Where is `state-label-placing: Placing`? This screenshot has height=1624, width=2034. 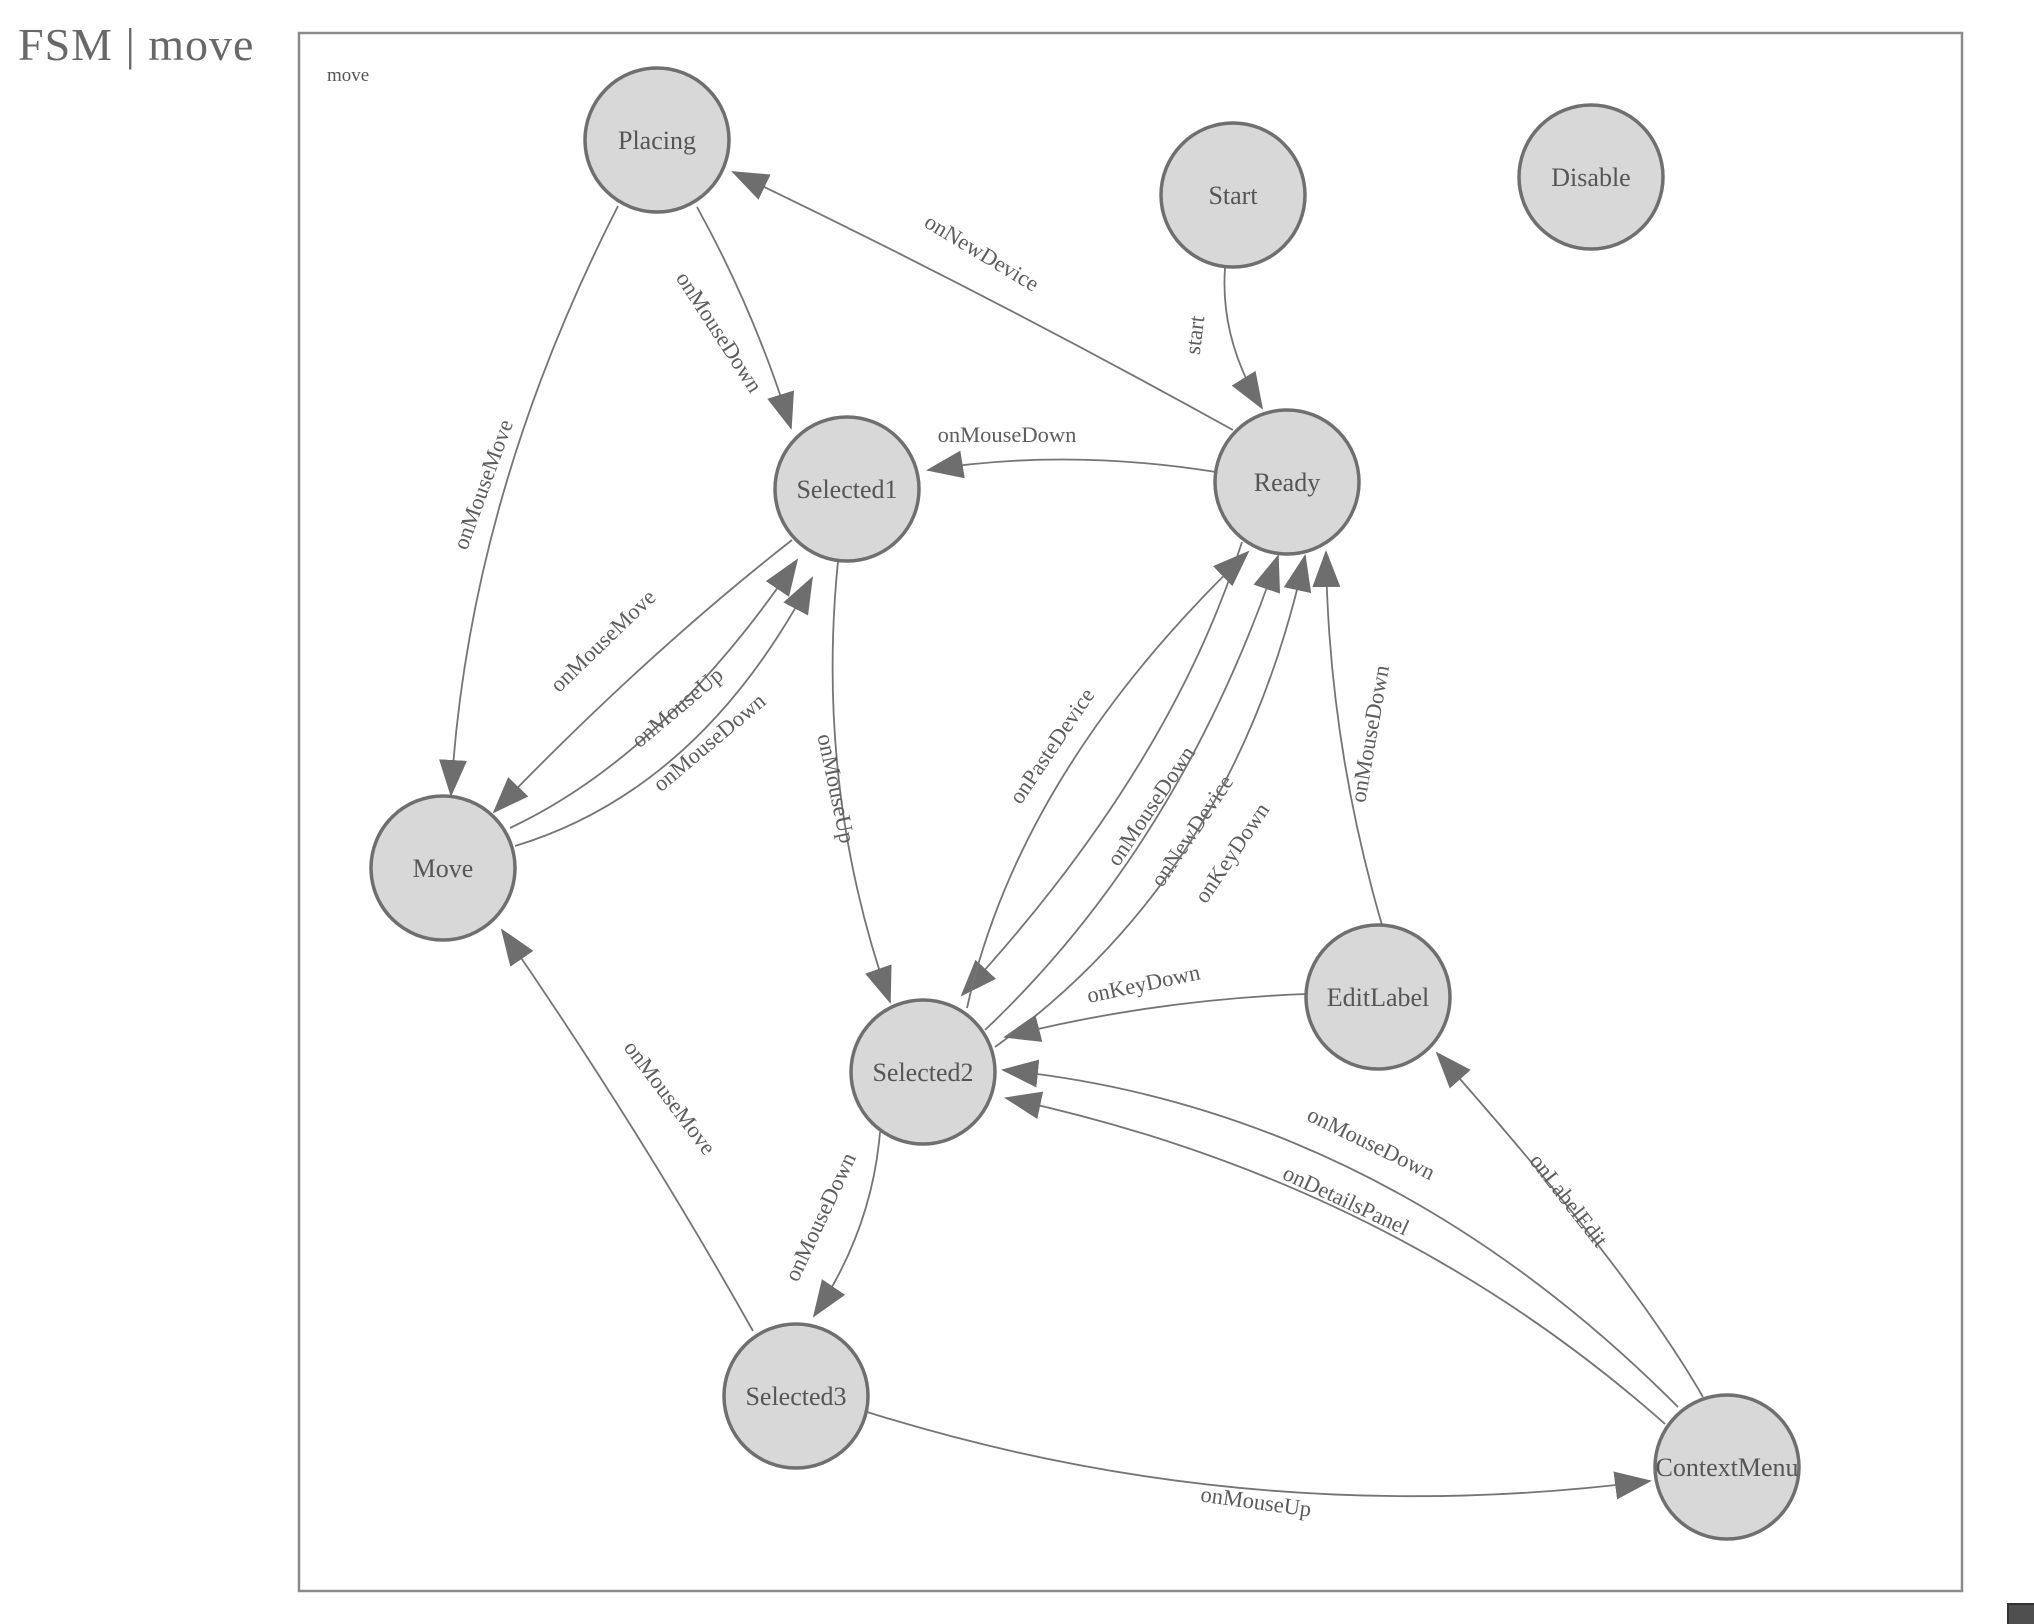
state-label-placing: Placing is located at coordinates (657, 140).